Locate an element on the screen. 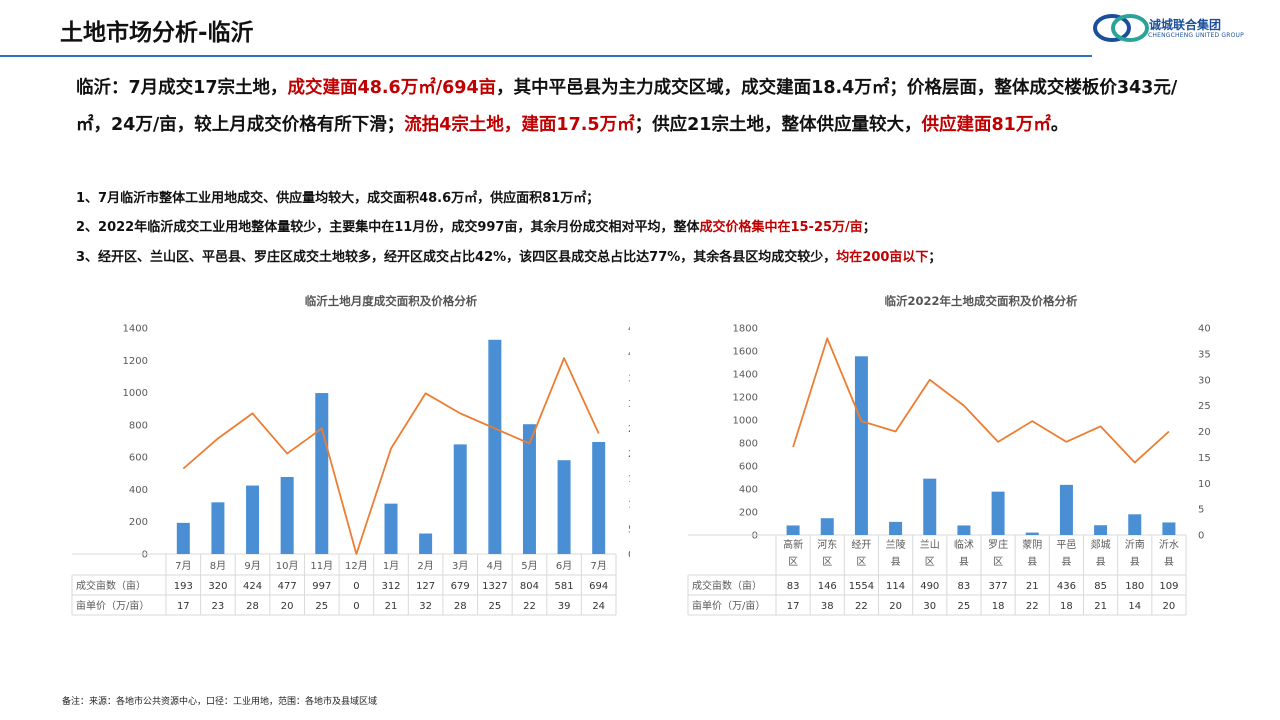 This screenshot has width=1280, height=720. y-left-tick-label: 1400 is located at coordinates (745, 375).